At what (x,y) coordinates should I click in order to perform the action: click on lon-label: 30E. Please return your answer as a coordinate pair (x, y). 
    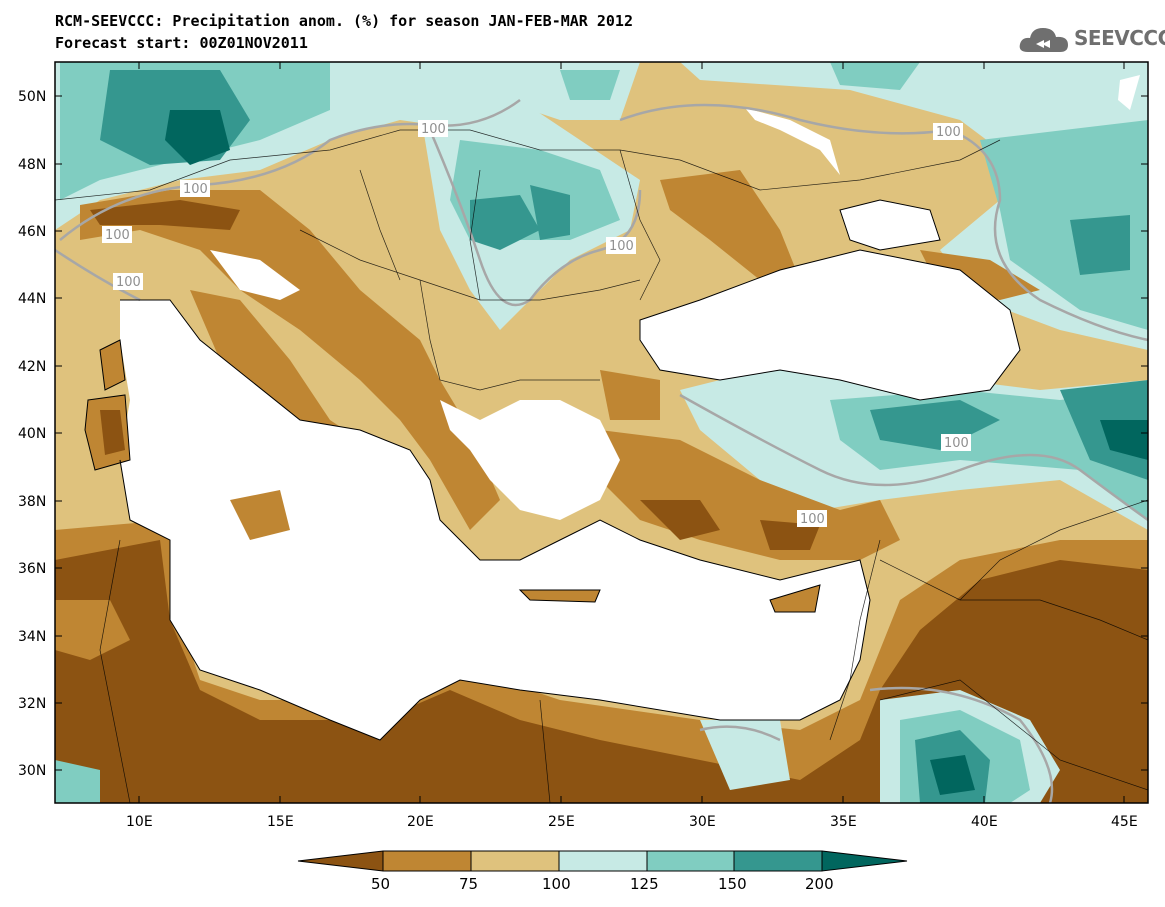
    Looking at the image, I should click on (702, 822).